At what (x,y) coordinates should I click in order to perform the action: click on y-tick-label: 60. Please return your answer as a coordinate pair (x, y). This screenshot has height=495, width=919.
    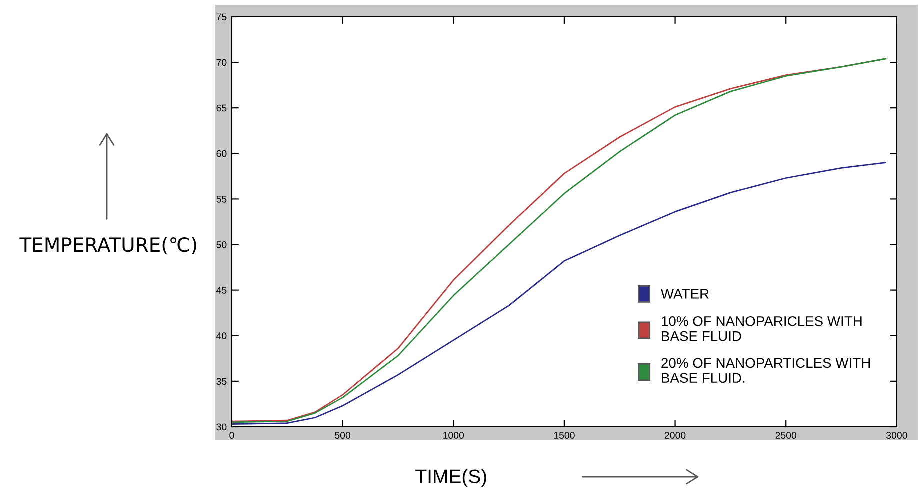
    Looking at the image, I should click on (221, 154).